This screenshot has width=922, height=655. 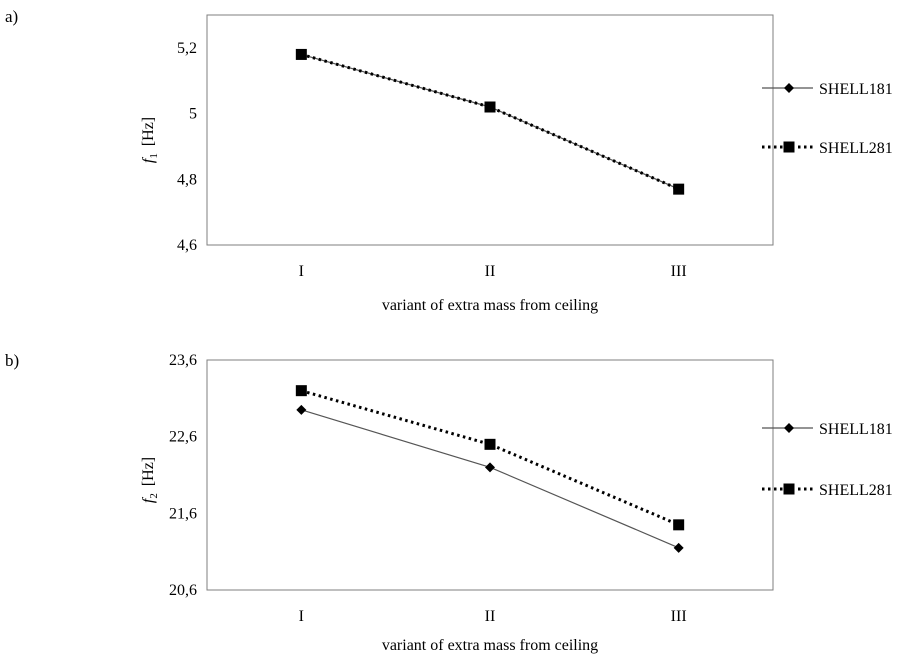 I want to click on legend-b: SHELL181 SHELL281, so click(x=827, y=460).